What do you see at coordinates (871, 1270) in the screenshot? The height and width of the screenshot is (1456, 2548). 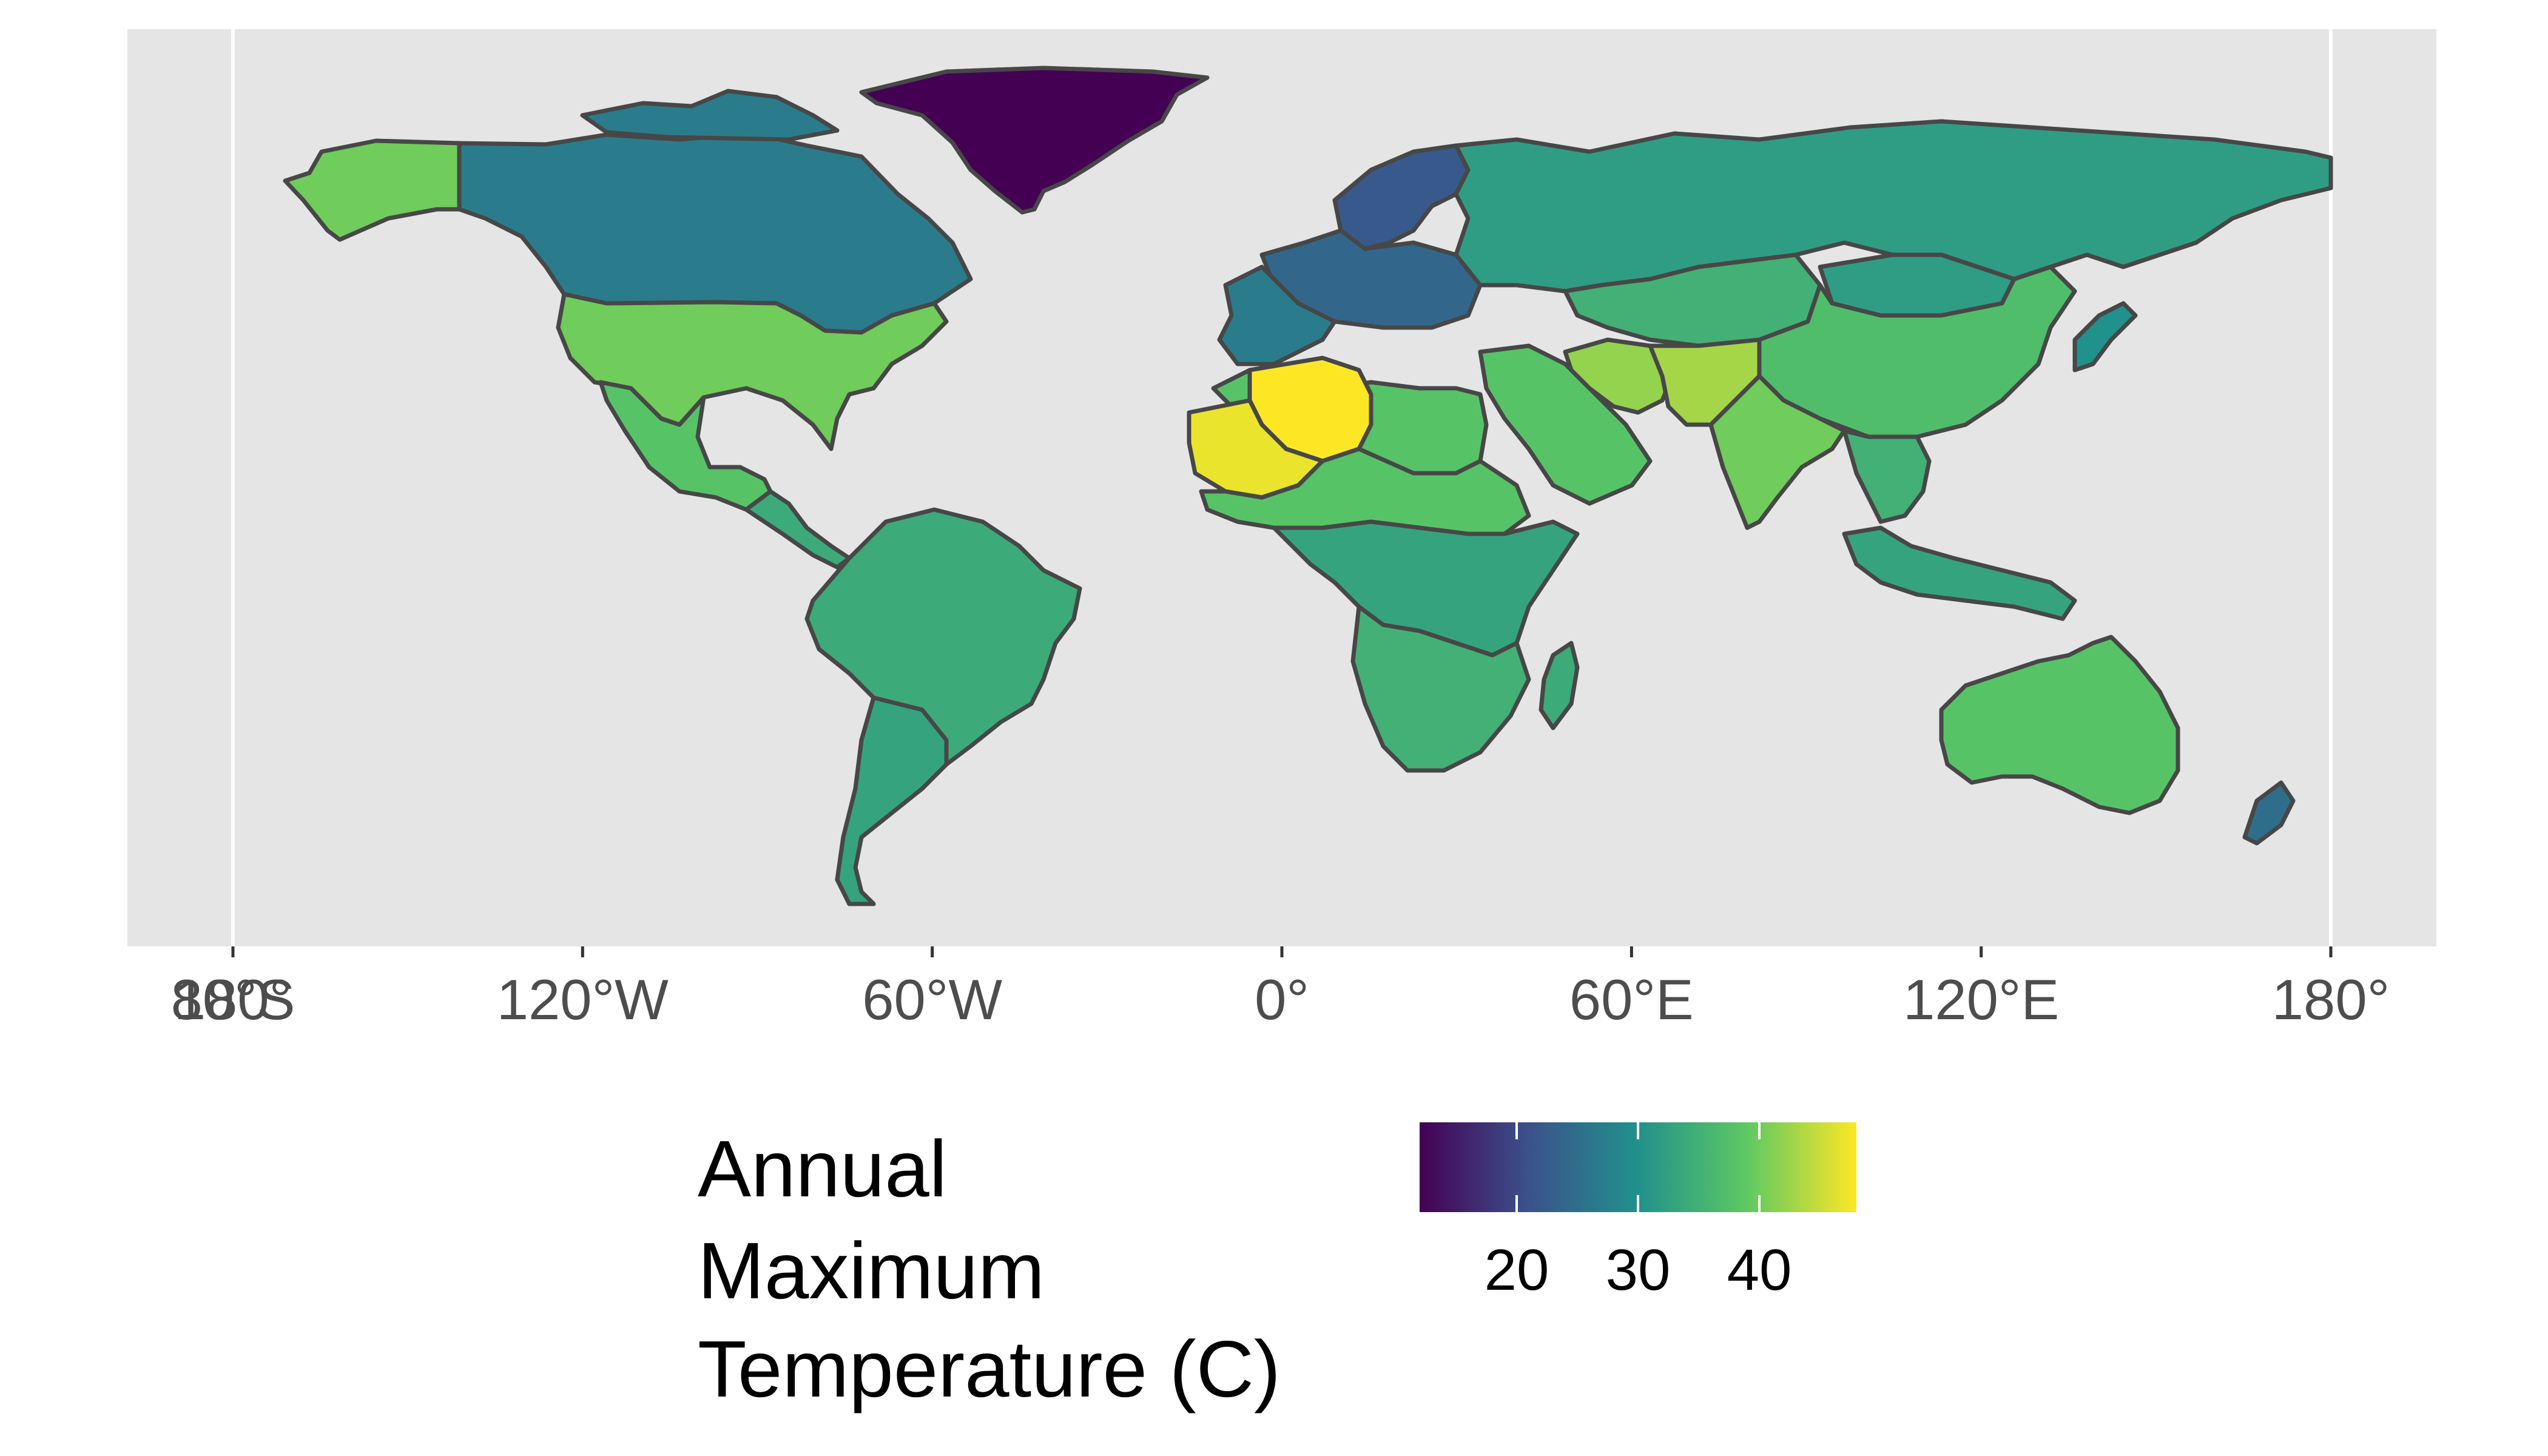 I see `legend-title-line-2: Maximum` at bounding box center [871, 1270].